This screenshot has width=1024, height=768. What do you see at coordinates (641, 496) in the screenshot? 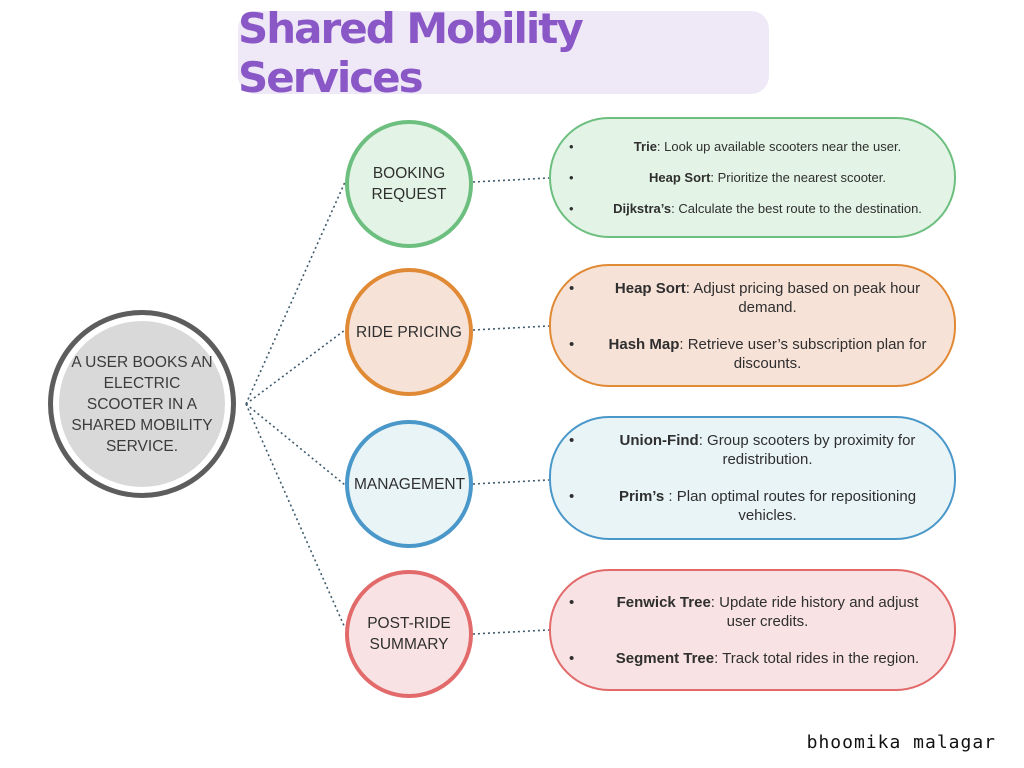
I see `item-term: Prim’s` at bounding box center [641, 496].